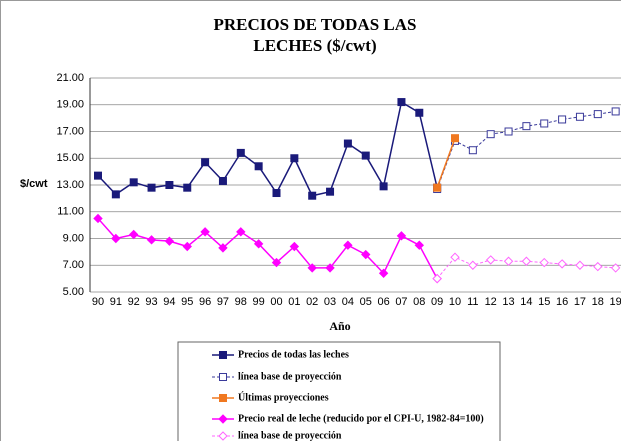  What do you see at coordinates (437, 302) in the screenshot?
I see `x-tick-label: 09` at bounding box center [437, 302].